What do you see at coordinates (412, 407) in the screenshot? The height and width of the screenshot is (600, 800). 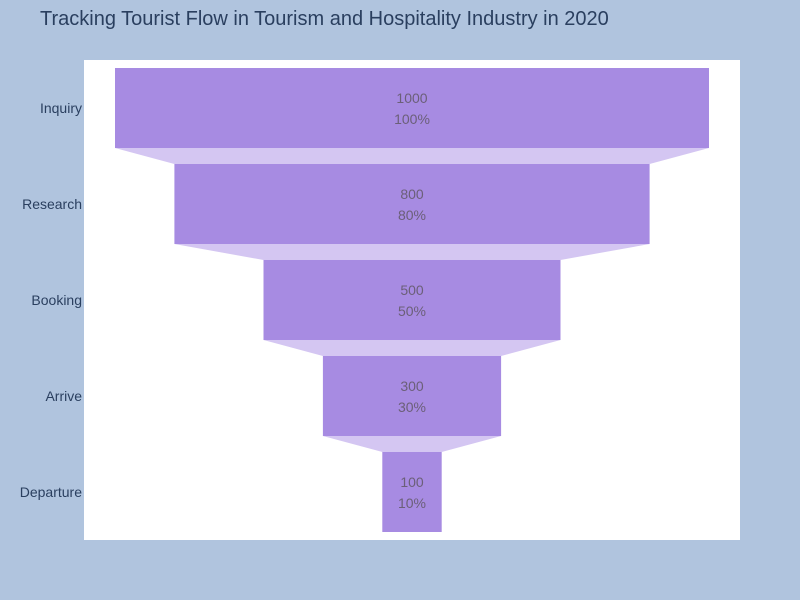 I see `percent-label-arrive: 30%` at bounding box center [412, 407].